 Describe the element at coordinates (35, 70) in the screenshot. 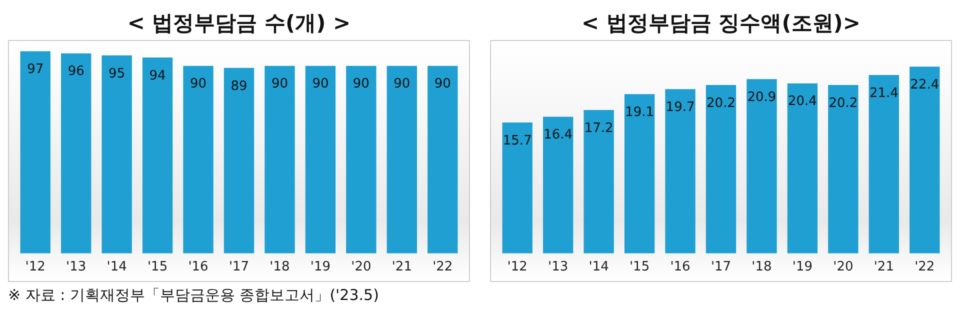

I see `data-label: 97` at that location.